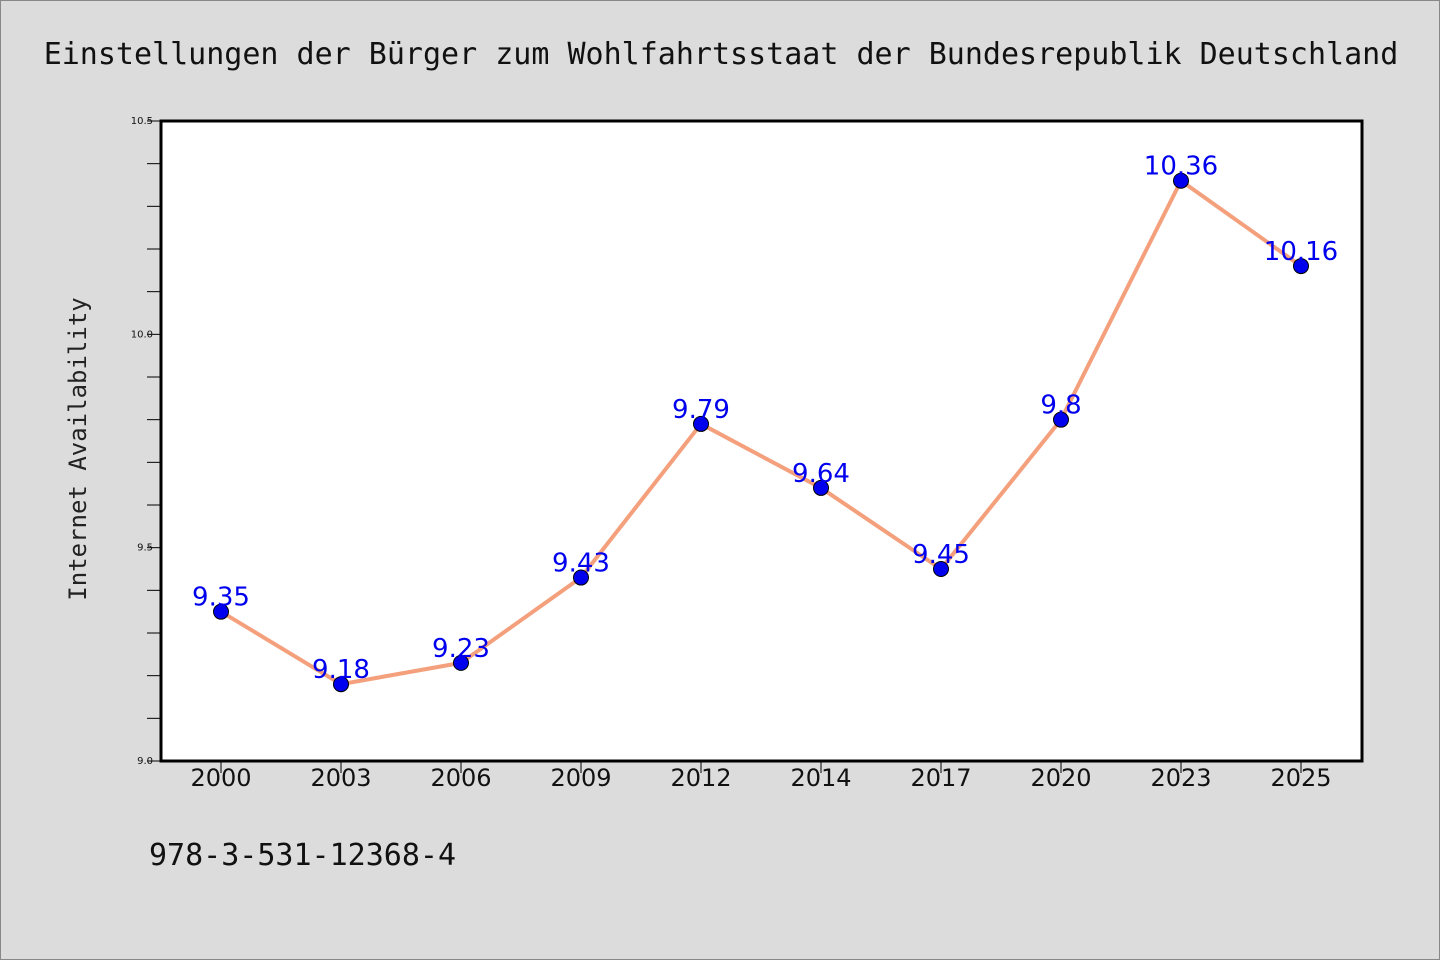  What do you see at coordinates (761, 776) in the screenshot?
I see `x-axis: 2000 2003 2006 2009 2012 2014 2017 2020 2023 2025` at bounding box center [761, 776].